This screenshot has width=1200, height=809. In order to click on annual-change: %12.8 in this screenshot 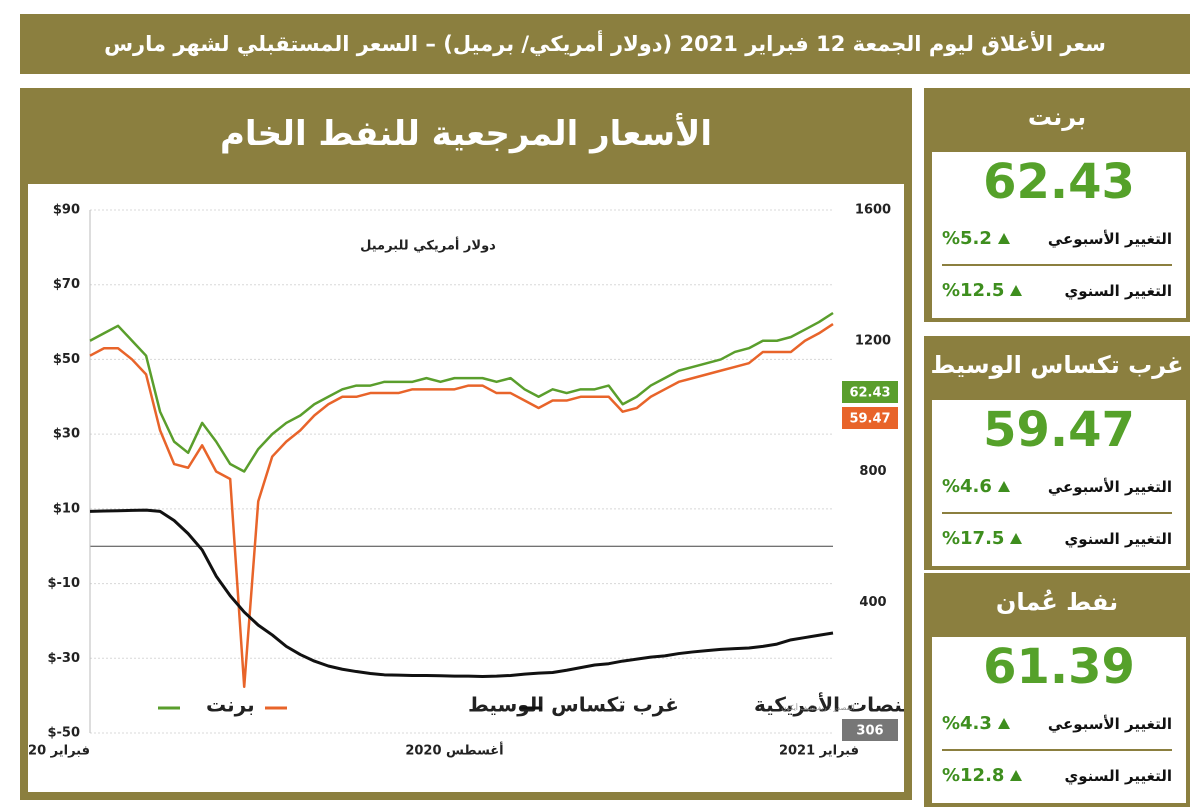, I will do `click(985, 775)`.